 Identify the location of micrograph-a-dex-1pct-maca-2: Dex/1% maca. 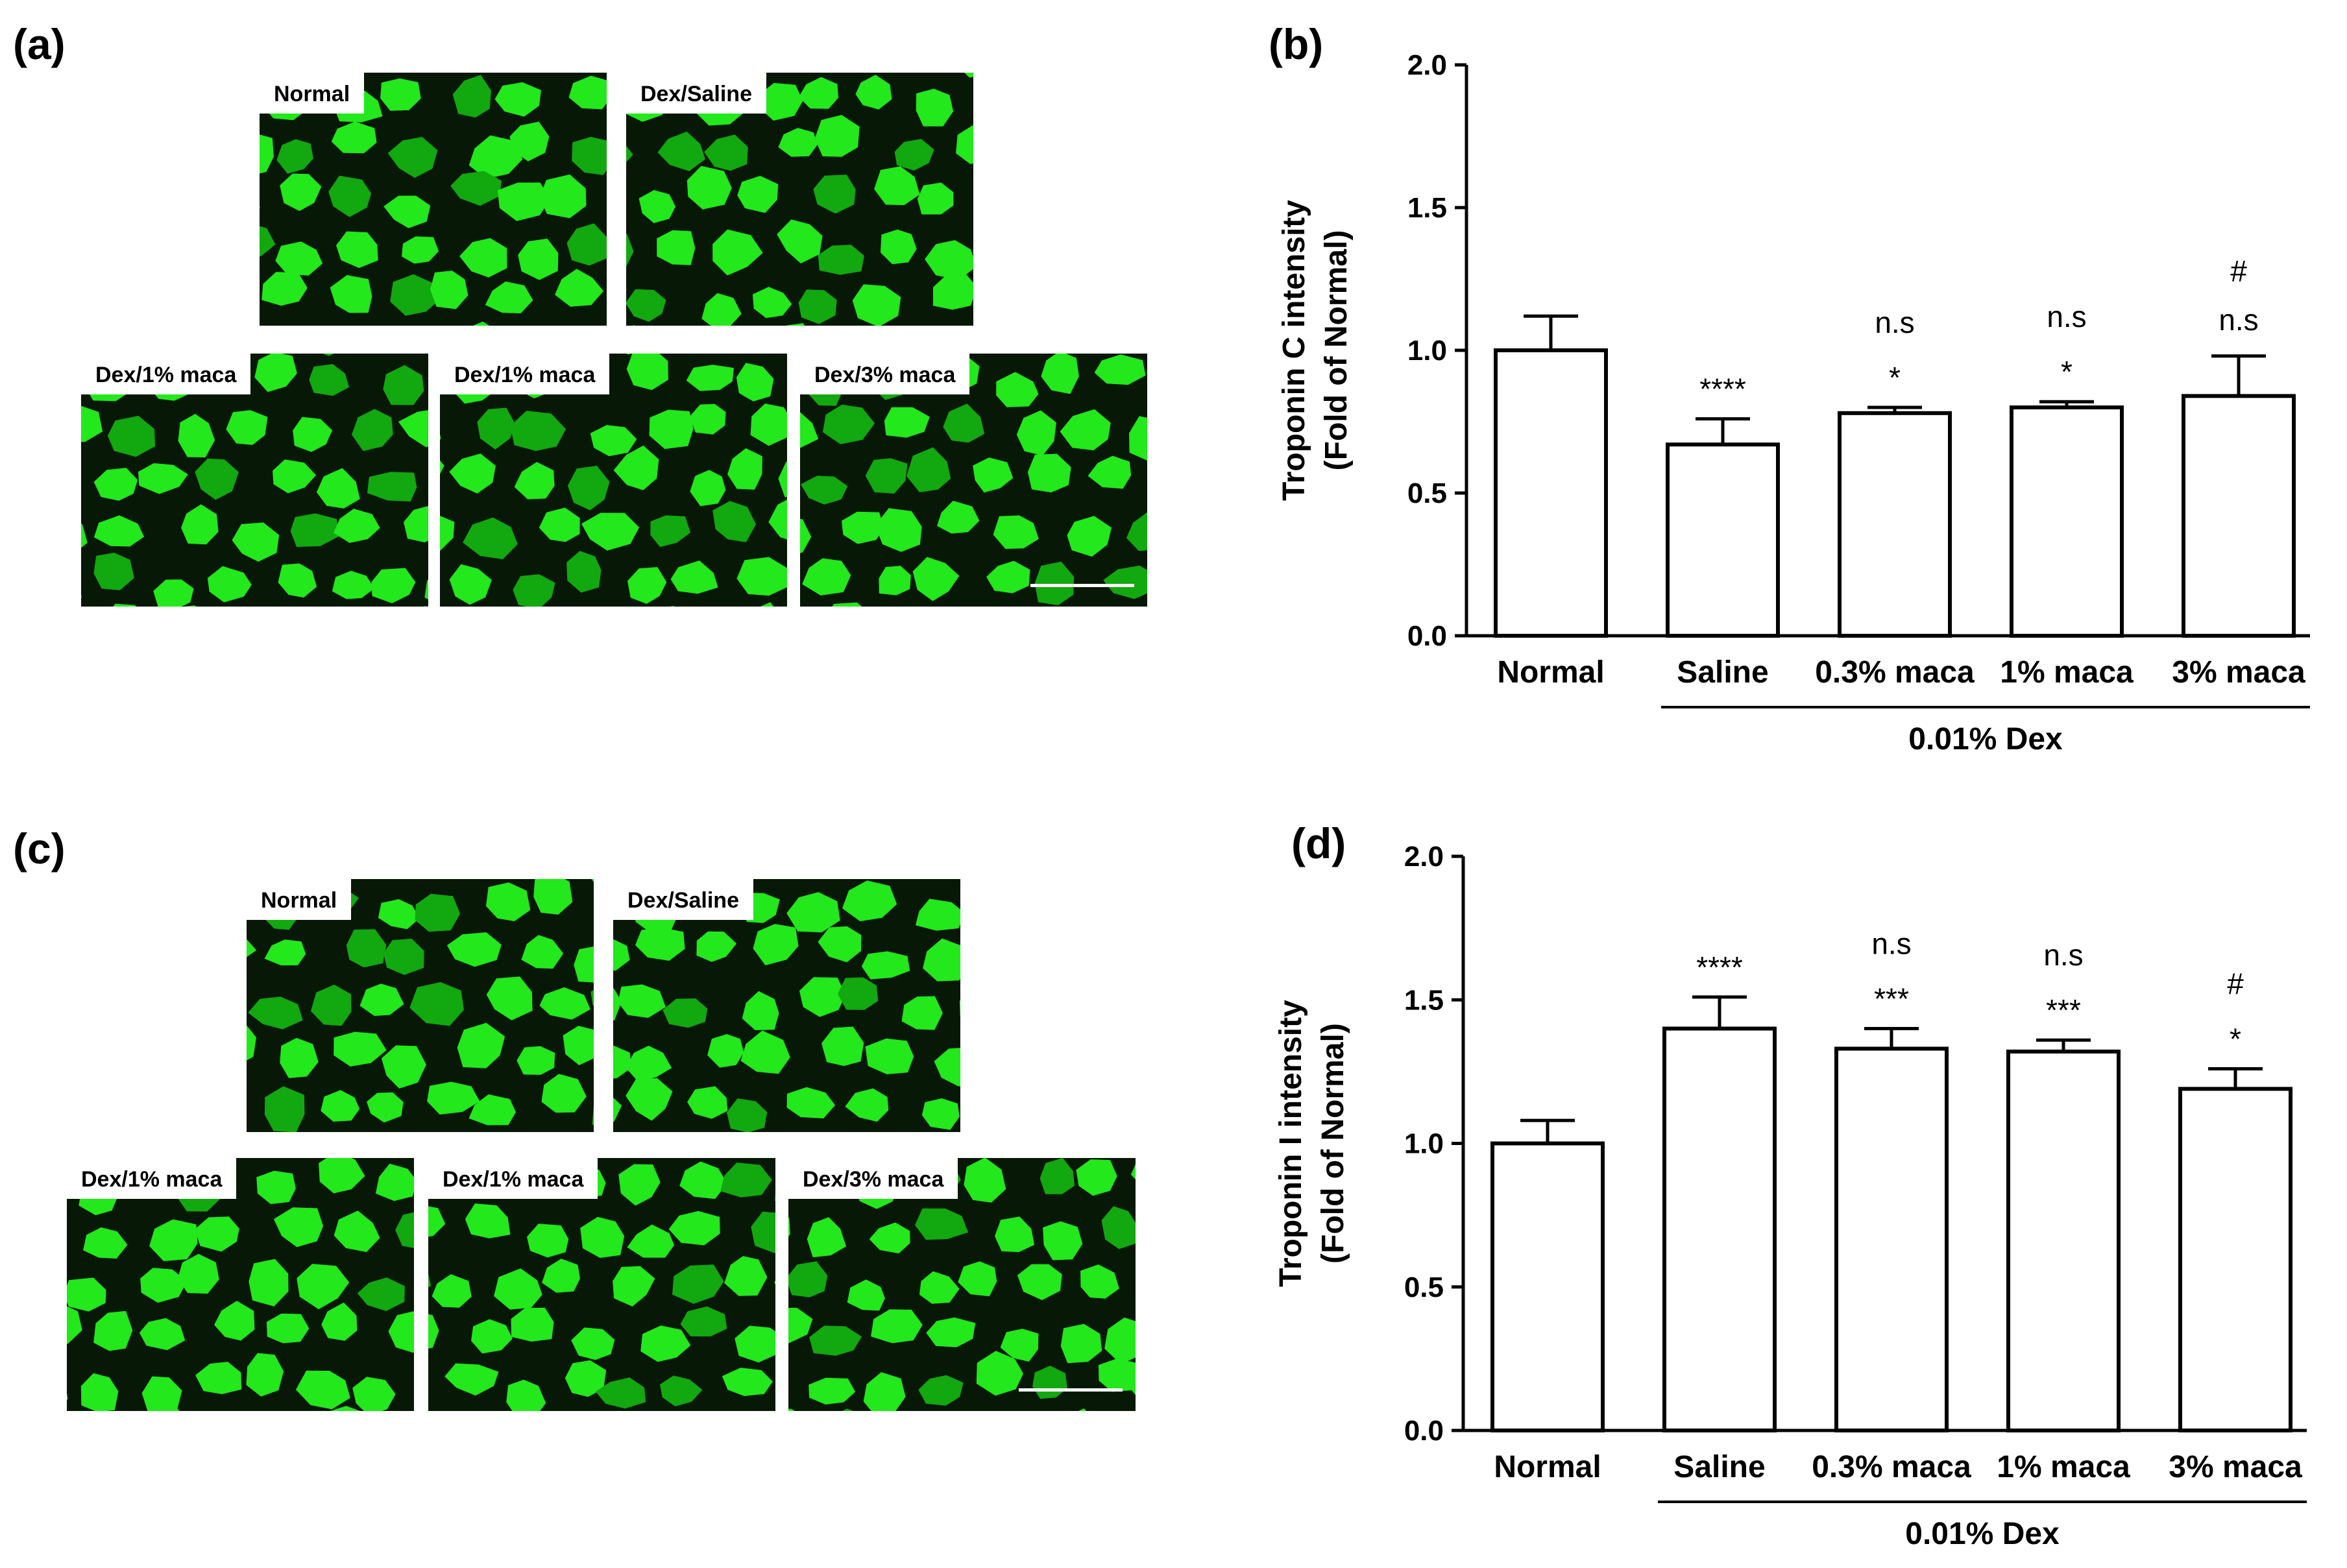
(613, 480).